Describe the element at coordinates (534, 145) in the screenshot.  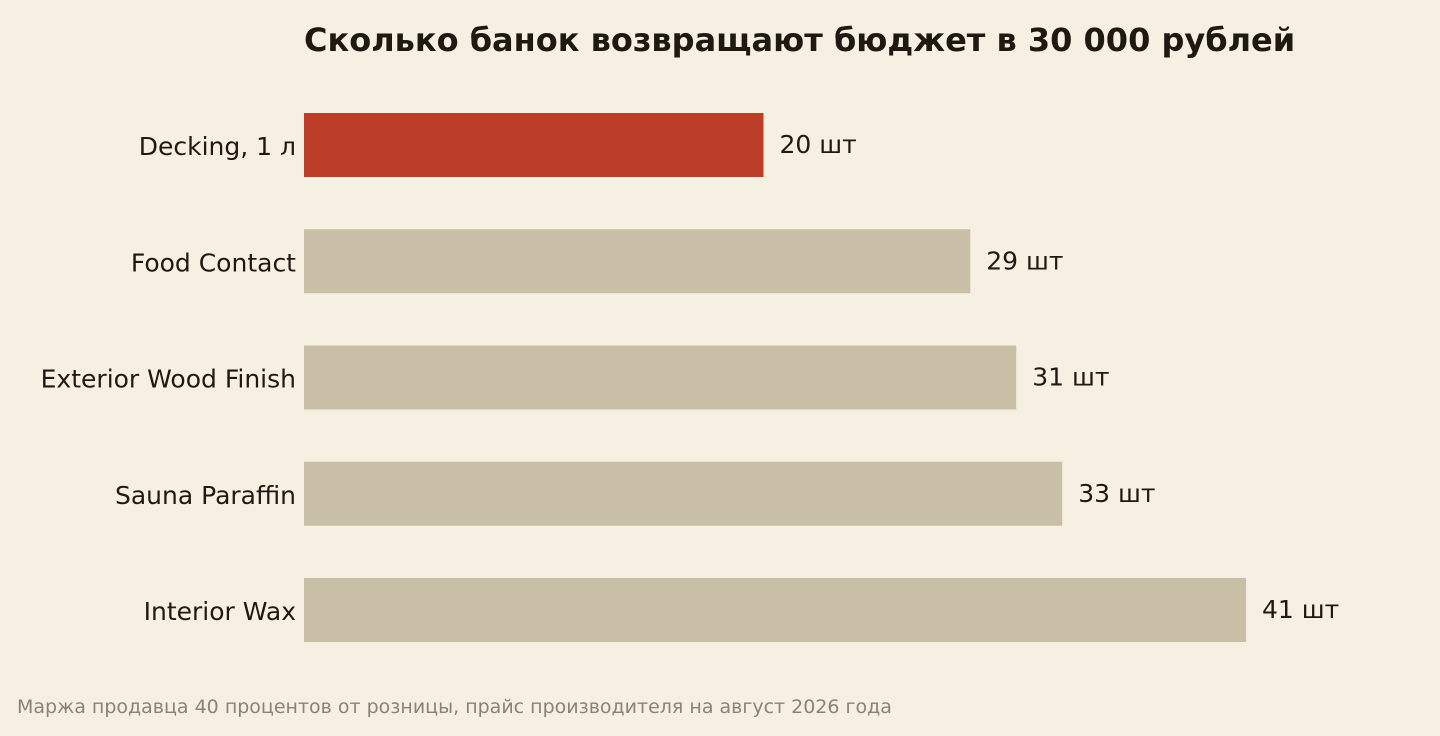
I see `bar-highlighted` at that location.